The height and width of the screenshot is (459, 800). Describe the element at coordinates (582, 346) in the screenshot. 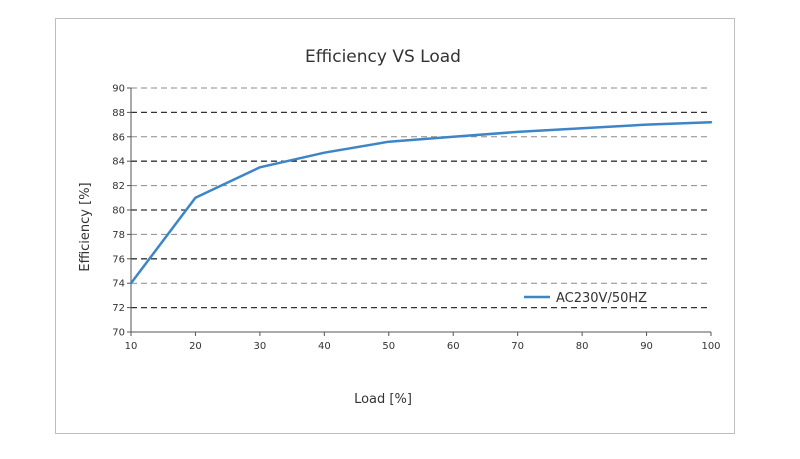

I see `x-tick-label: 80` at that location.